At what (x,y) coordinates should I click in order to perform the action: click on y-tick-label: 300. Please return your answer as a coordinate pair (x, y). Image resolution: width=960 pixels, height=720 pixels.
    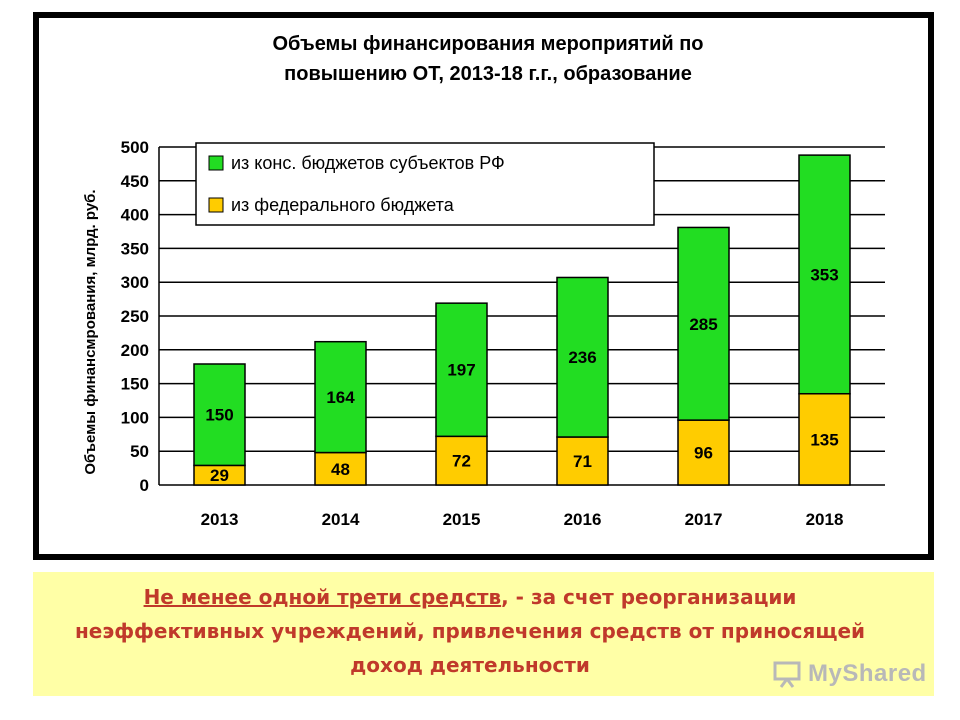
    Looking at the image, I should click on (135, 282).